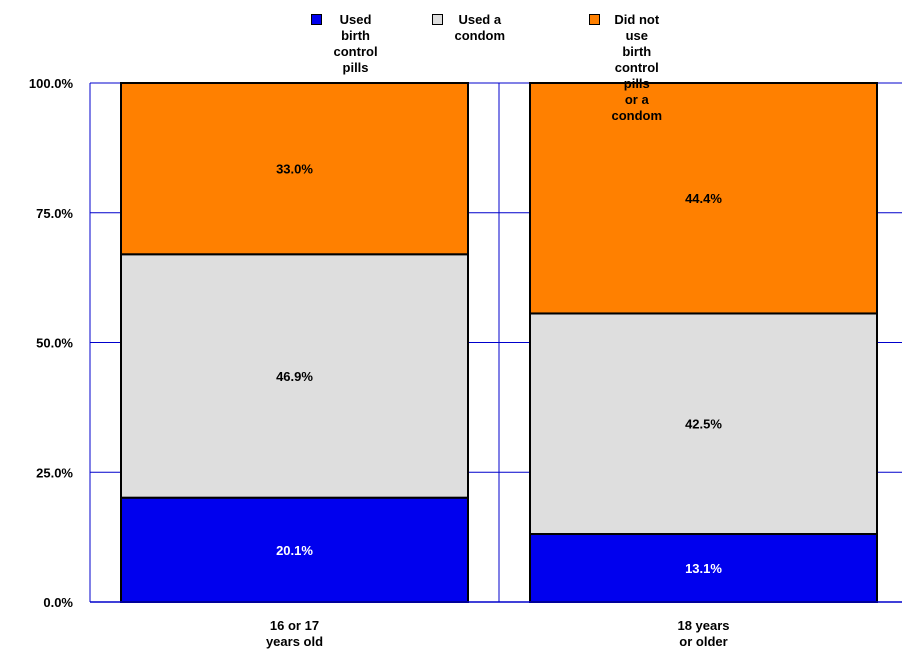 This screenshot has height=649, width=902. I want to click on legend-item-pills: Used birth control pills, so click(344, 44).